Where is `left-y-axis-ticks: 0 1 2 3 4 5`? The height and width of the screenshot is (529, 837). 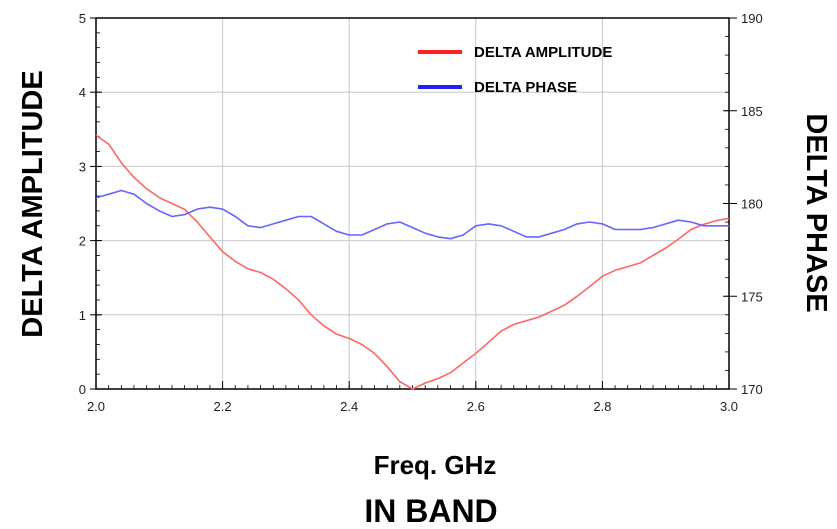
left-y-axis-ticks: 0 1 2 3 4 5 is located at coordinates (90, 204).